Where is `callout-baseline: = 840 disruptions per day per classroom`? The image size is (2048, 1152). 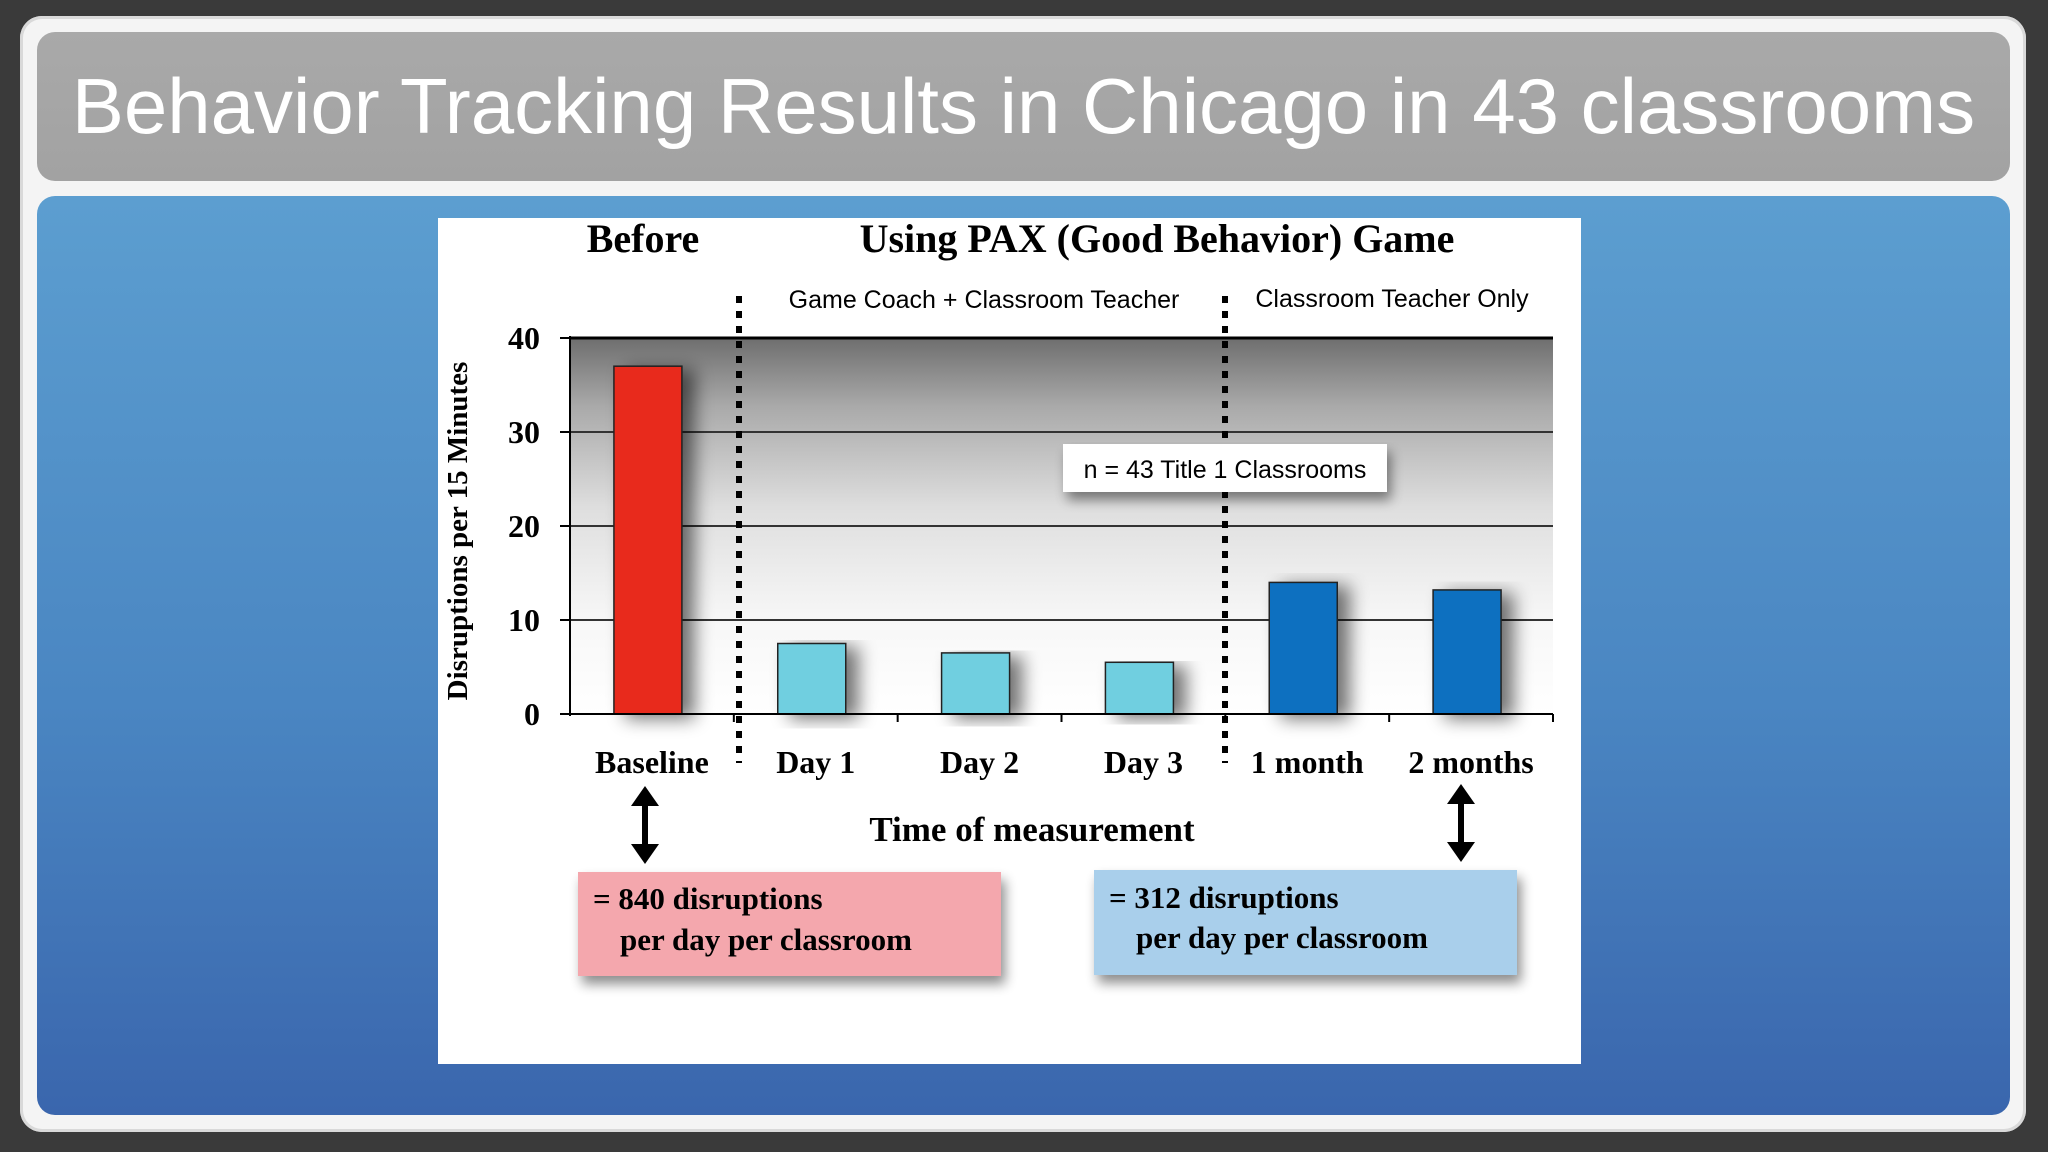
callout-baseline: = 840 disruptions per day per classroom is located at coordinates (789, 924).